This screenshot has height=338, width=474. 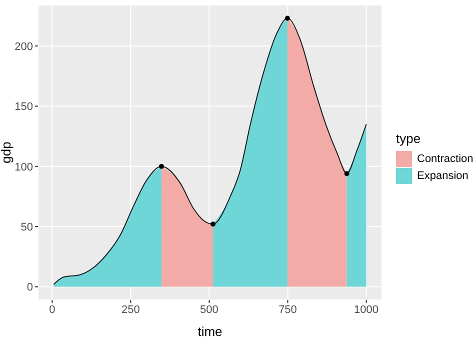 I want to click on x-tick-label: 1000, so click(x=366, y=310).